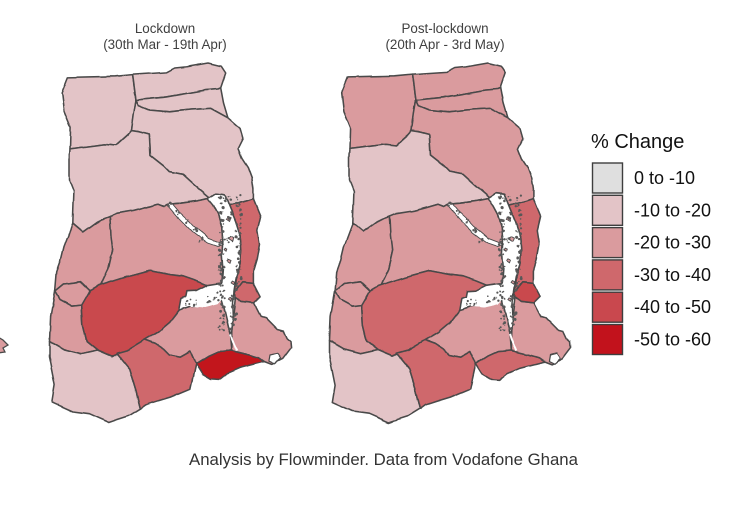 The height and width of the screenshot is (530, 731). Describe the element at coordinates (672, 275) in the screenshot. I see `svg-text: -30 to -40` at that location.